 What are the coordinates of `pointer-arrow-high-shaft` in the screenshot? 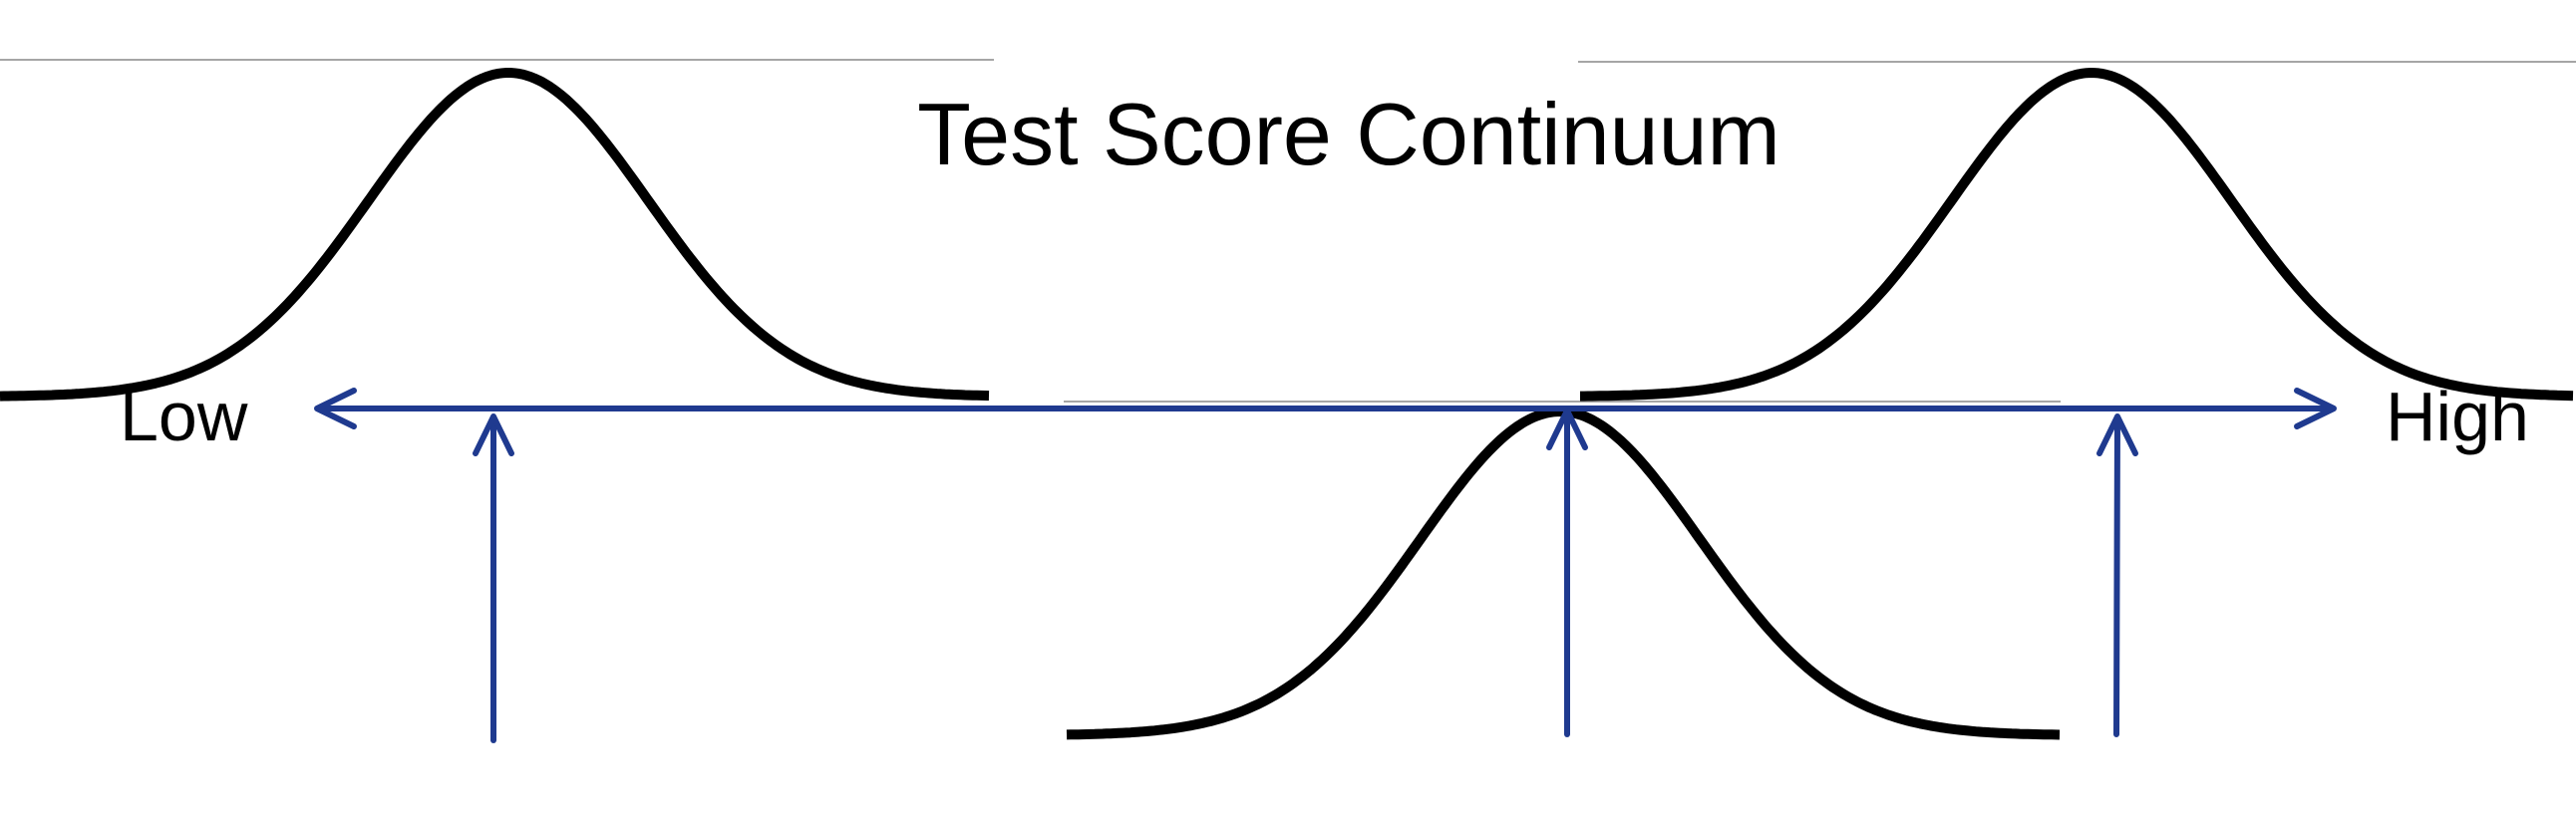 It's located at (2116, 576).